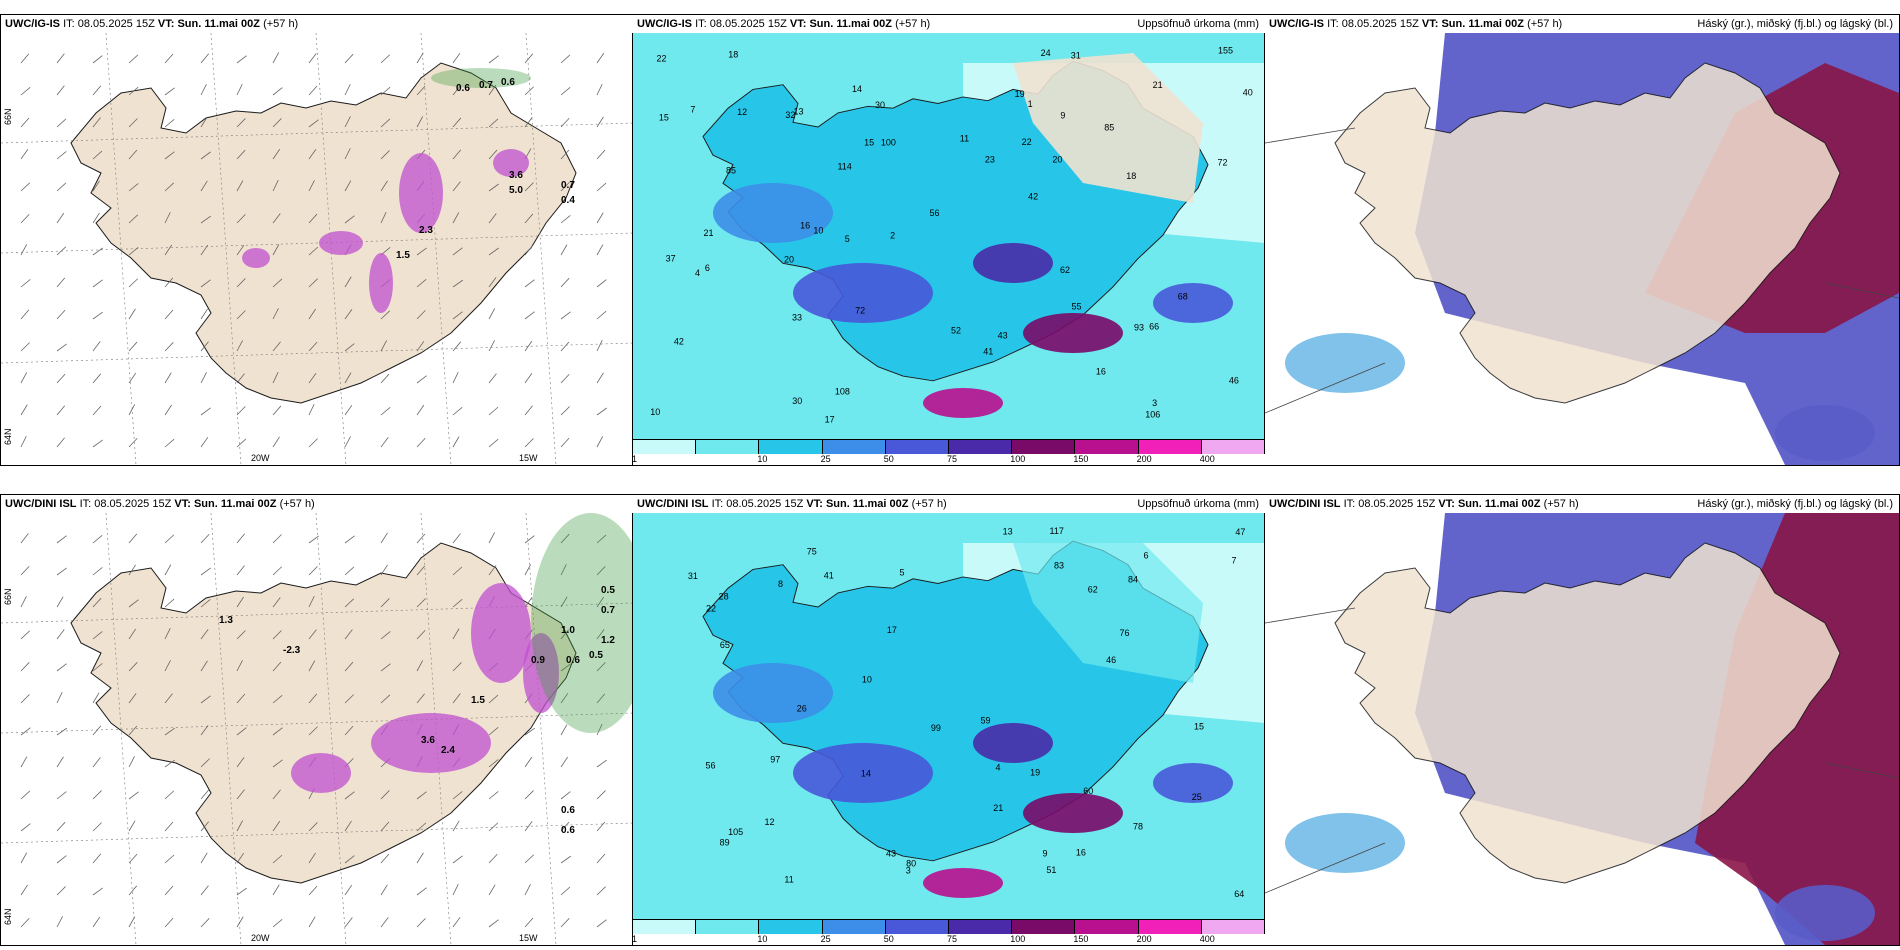 The height and width of the screenshot is (950, 1900). I want to click on colorbar-label: 100, so click(1018, 459).